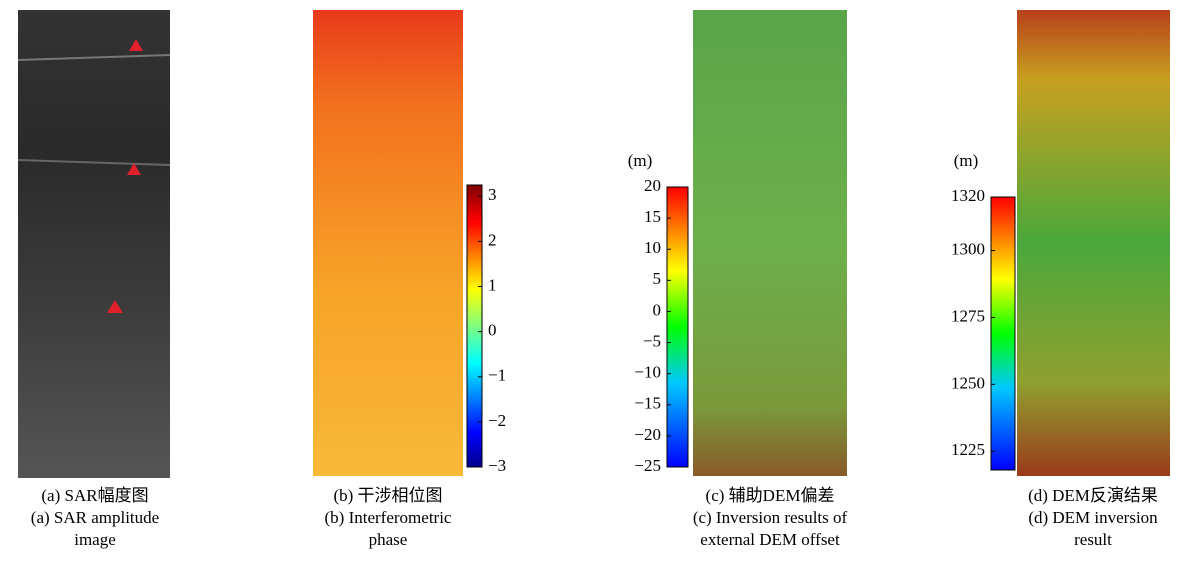 This screenshot has height=567, width=1192. Describe the element at coordinates (968, 248) in the screenshot. I see `tick-label: 1300` at that location.